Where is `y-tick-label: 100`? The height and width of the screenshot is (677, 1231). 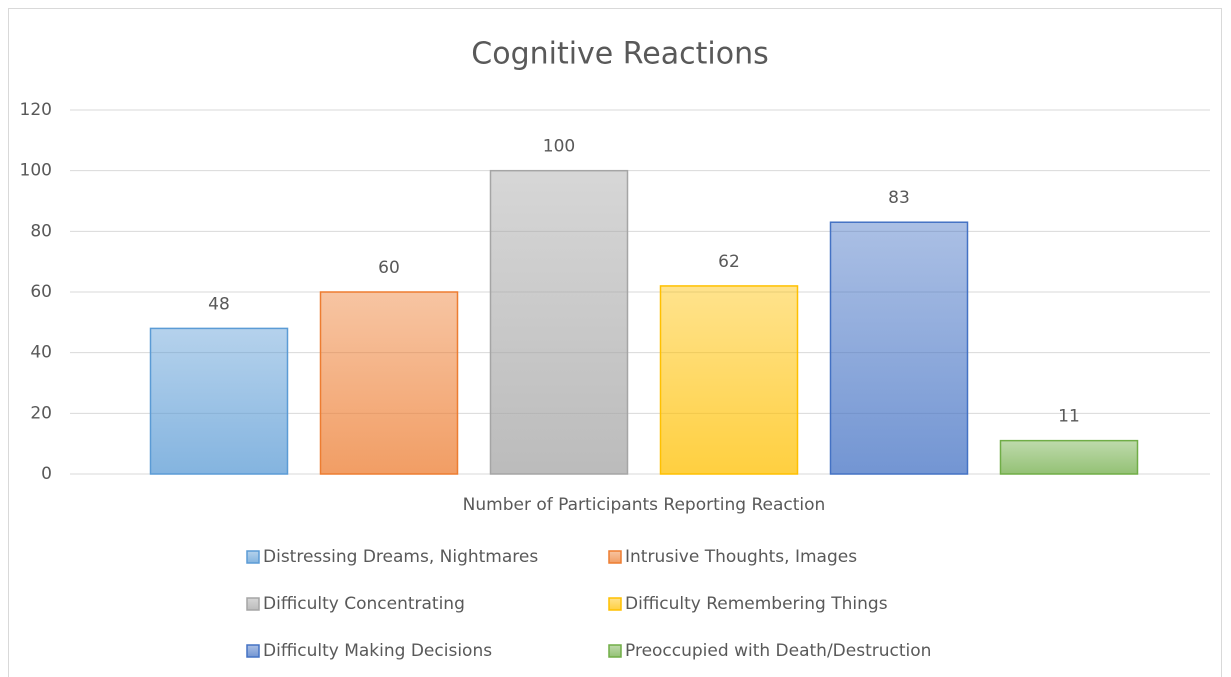
y-tick-label: 100 is located at coordinates (36, 171).